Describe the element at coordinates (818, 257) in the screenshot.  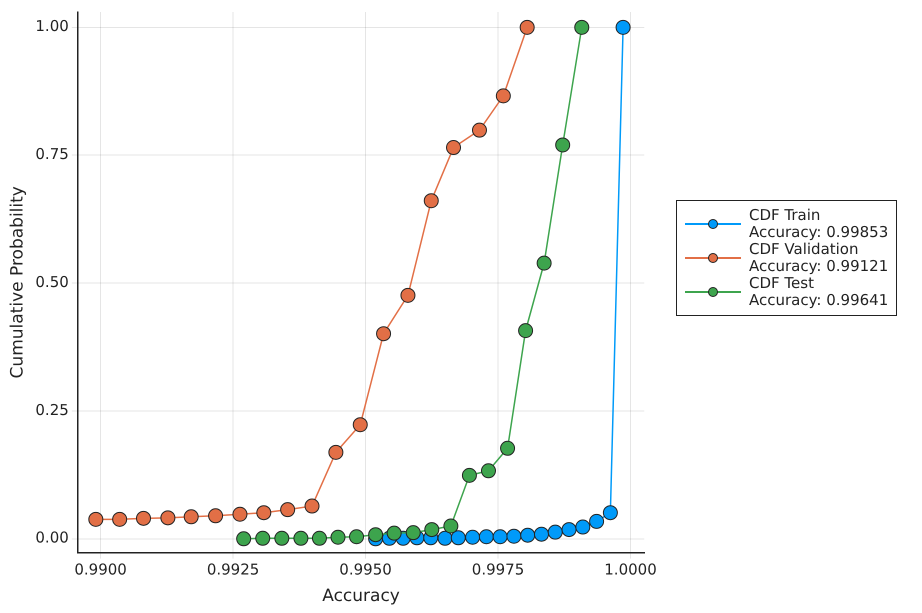
I see `legend-label: CDF Validation Accuracy: 0.99121` at that location.